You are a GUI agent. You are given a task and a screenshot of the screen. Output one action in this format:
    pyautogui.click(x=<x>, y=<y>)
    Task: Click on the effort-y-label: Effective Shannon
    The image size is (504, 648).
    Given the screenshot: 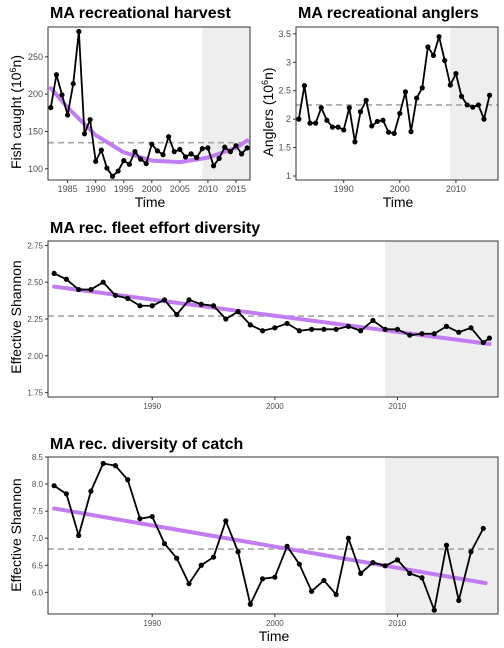 What is the action you would take?
    pyautogui.click(x=16, y=316)
    